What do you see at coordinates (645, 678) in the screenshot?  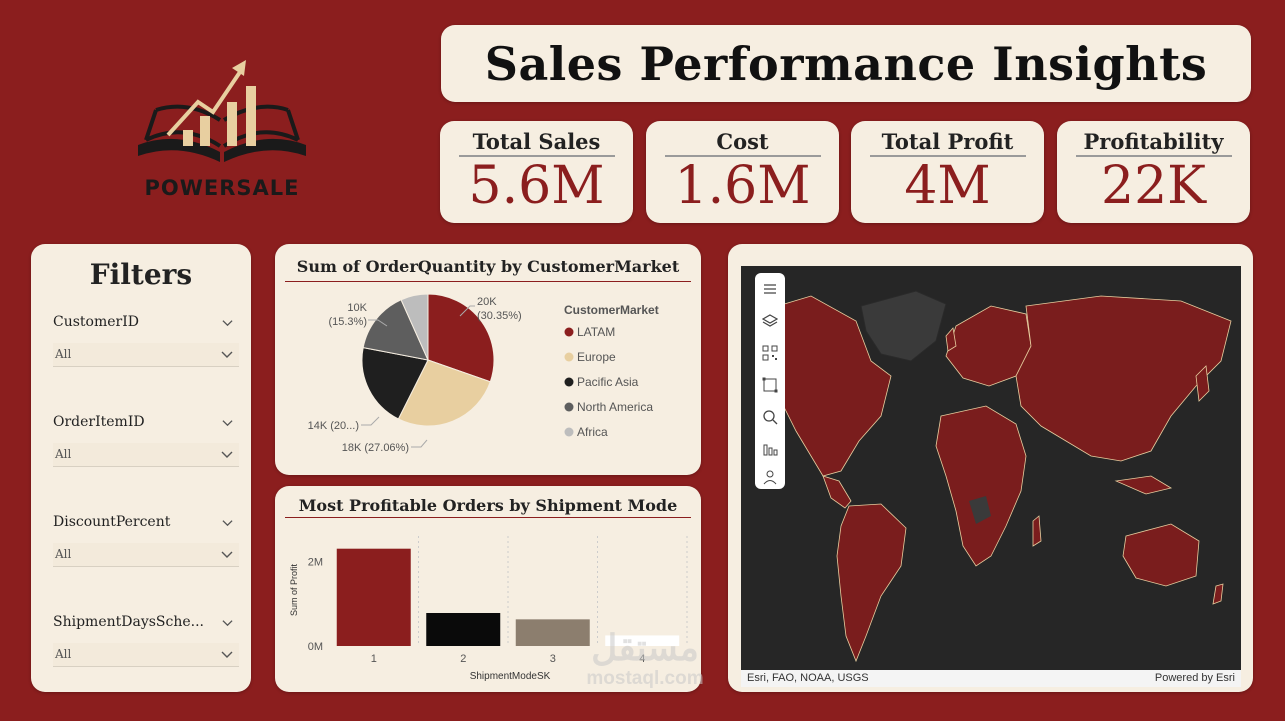 I see `watermark-latin: mostaql.com` at bounding box center [645, 678].